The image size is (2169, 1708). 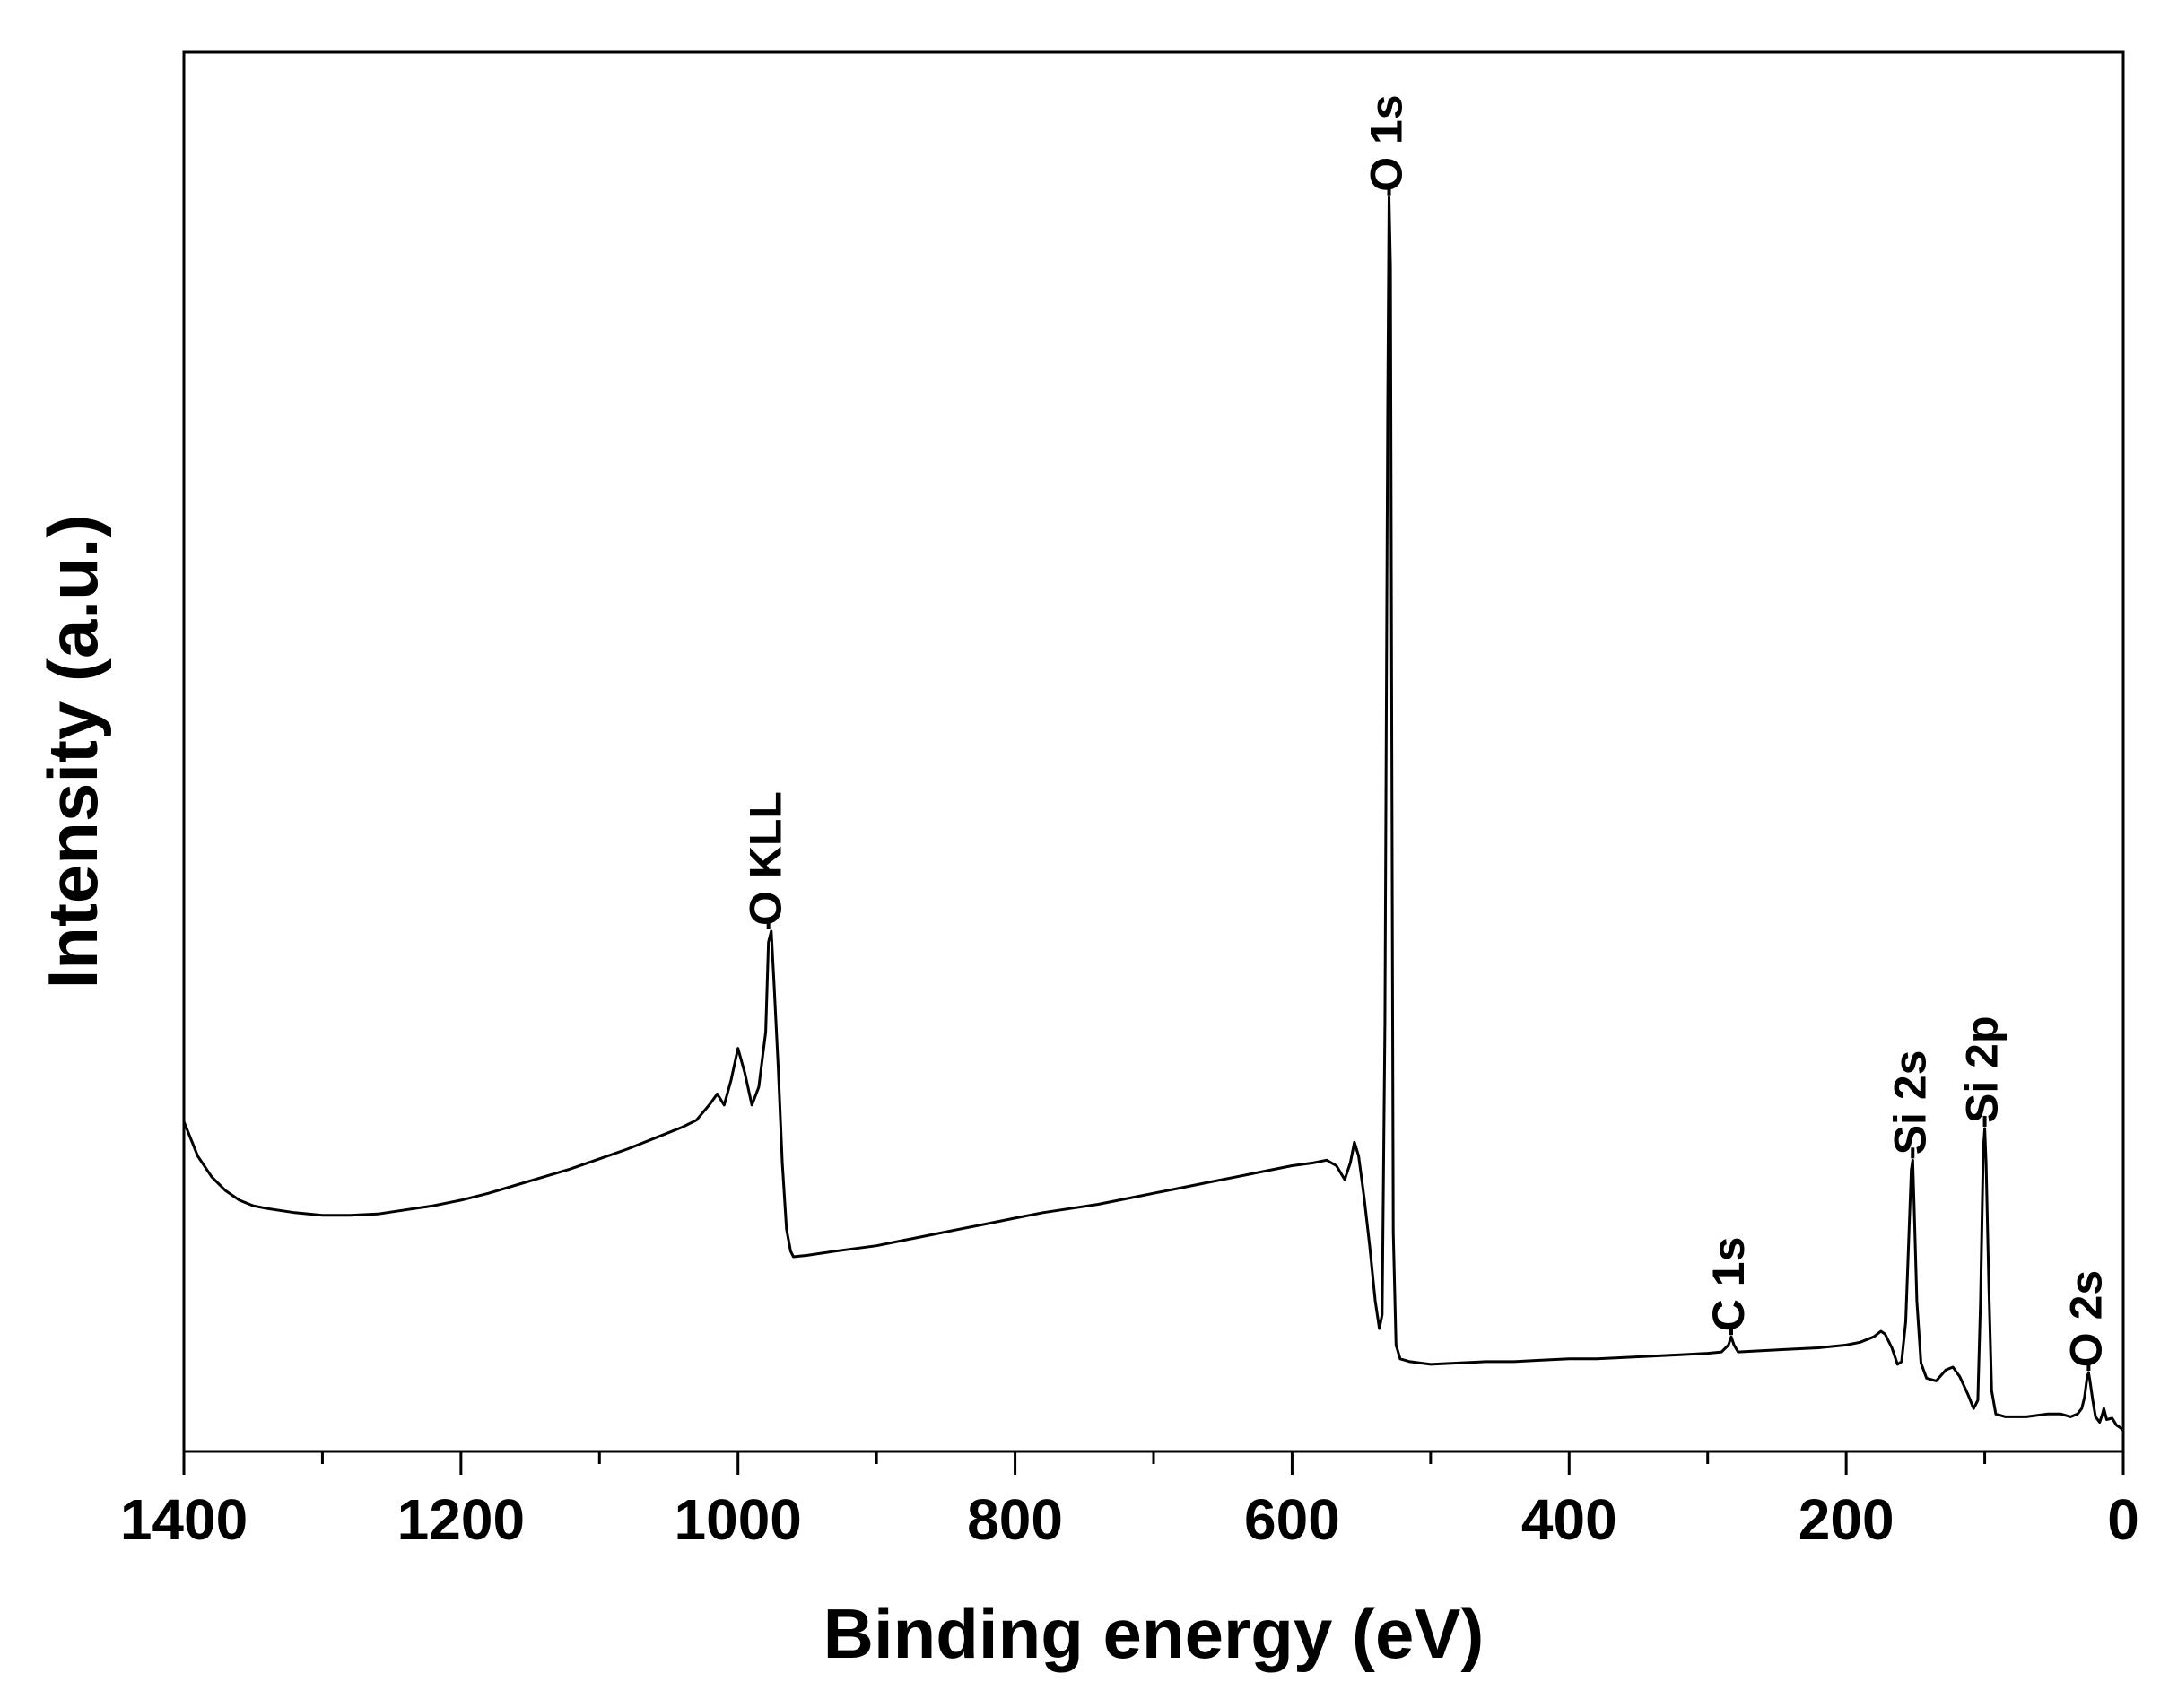 I want to click on x-tick-labels: 1400 1200 1000 800 600 400 200 0, so click(x=1129, y=1519).